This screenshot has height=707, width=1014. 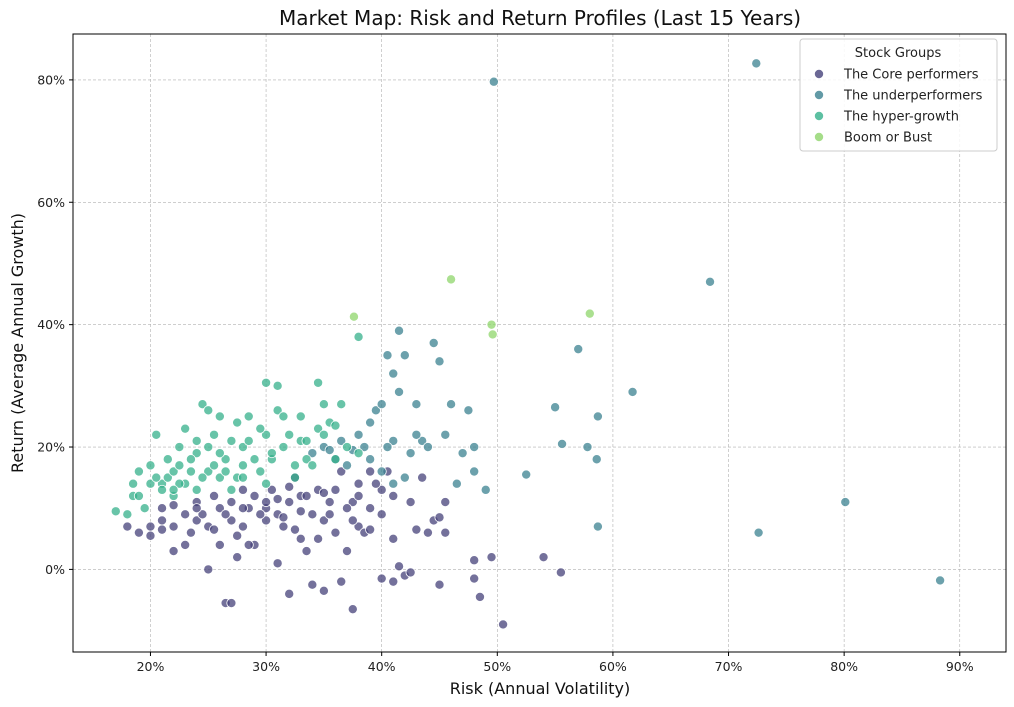 What do you see at coordinates (913, 96) in the screenshot?
I see `legend-label: The underperformers` at bounding box center [913, 96].